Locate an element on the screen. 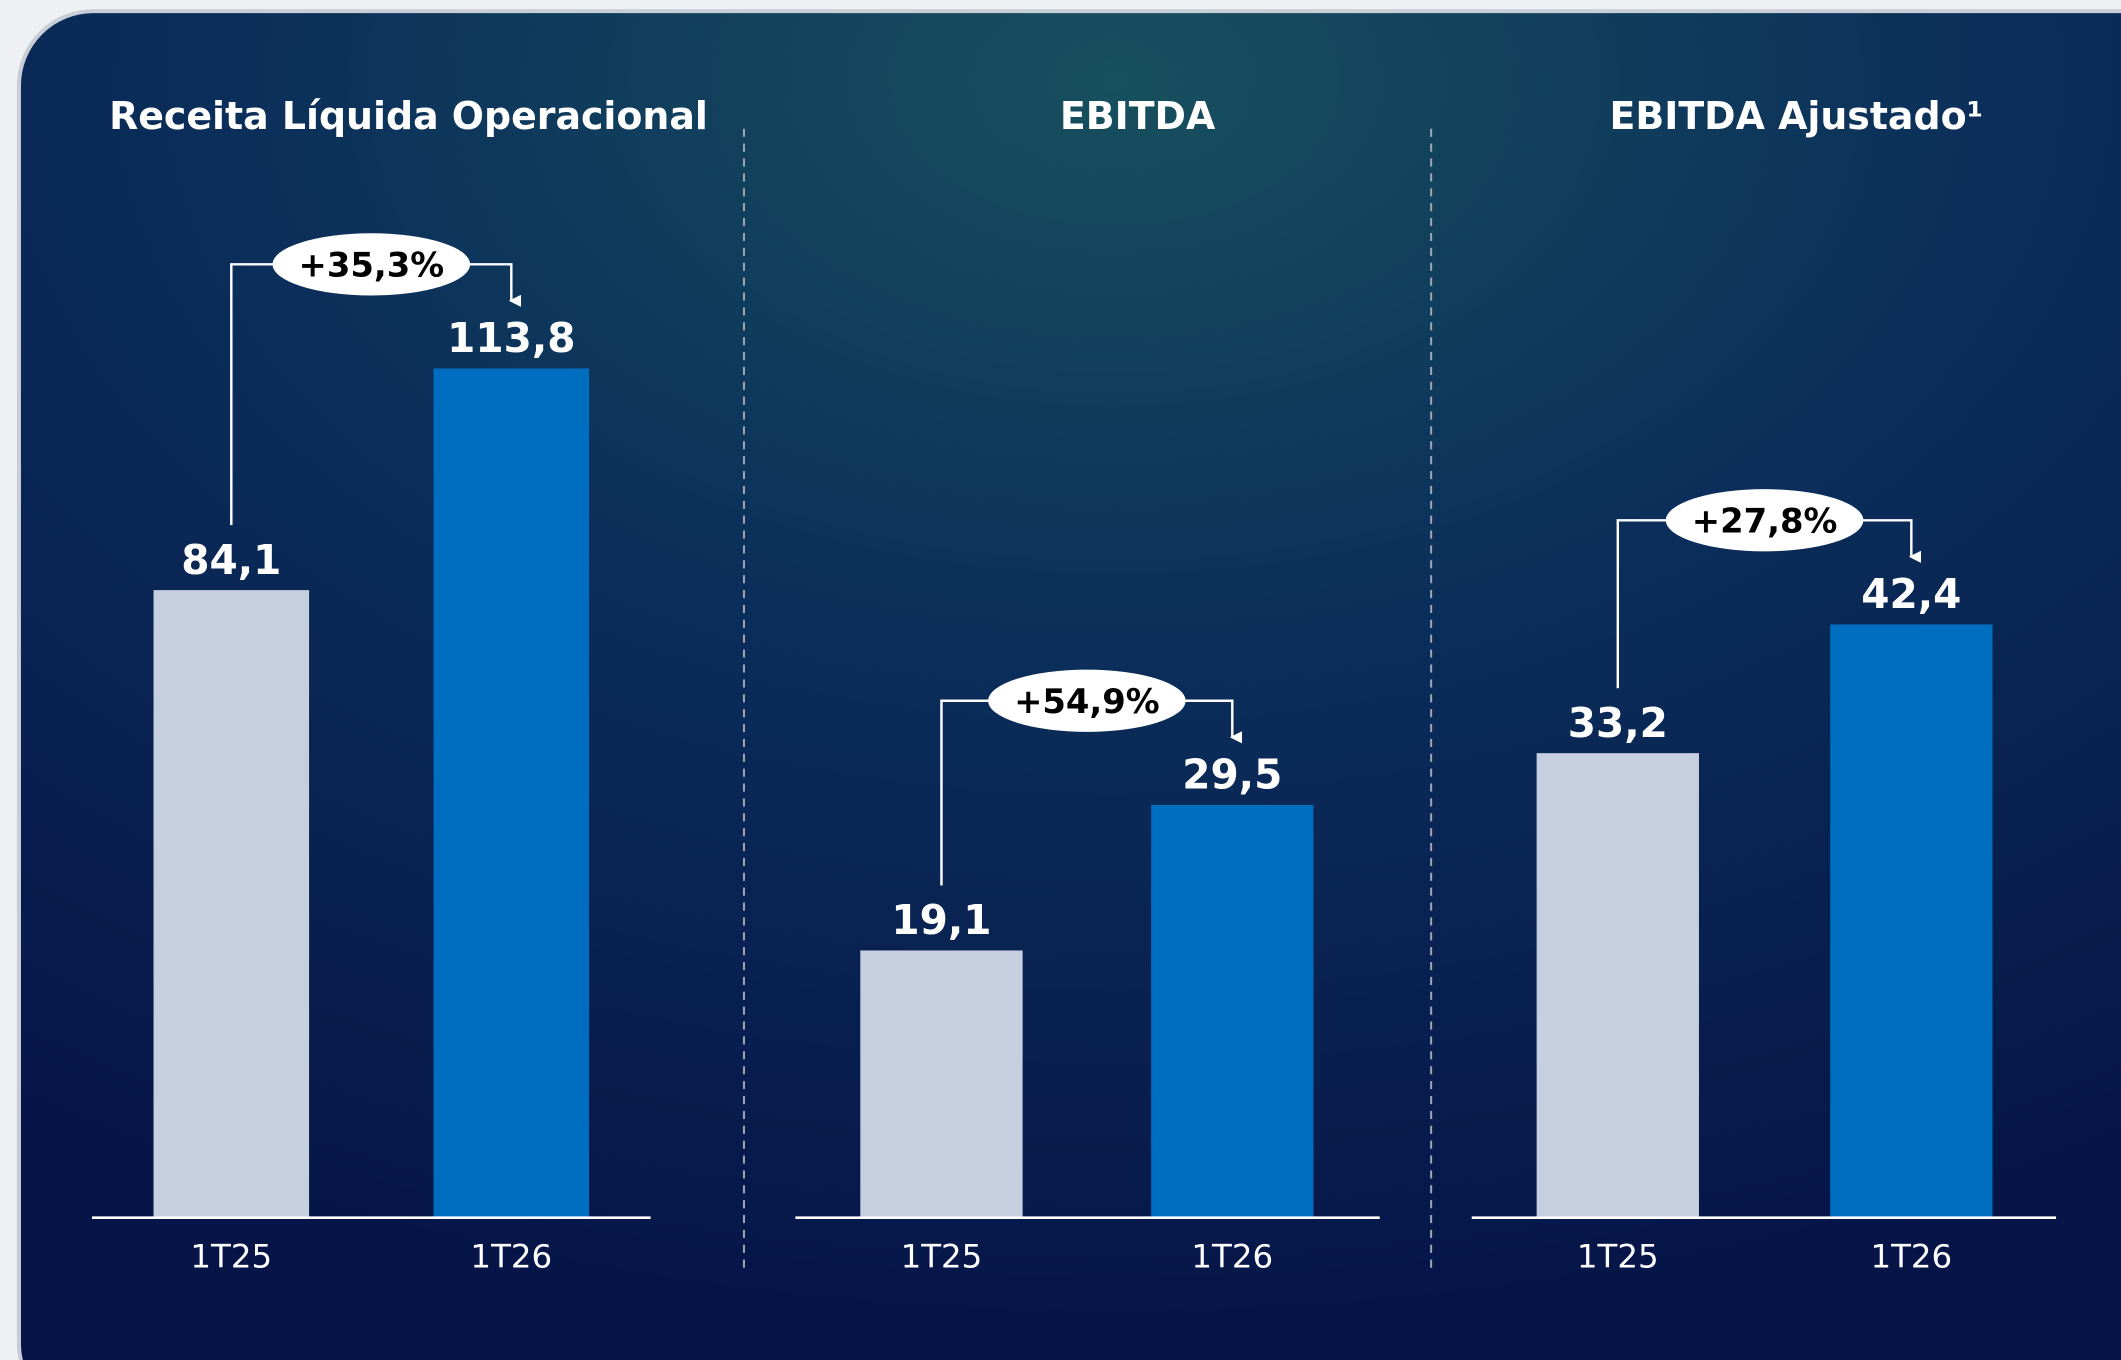 Image resolution: width=2121 pixels, height=1360 pixels. chart-title: Receita Líquida Operacional is located at coordinates (408, 116).